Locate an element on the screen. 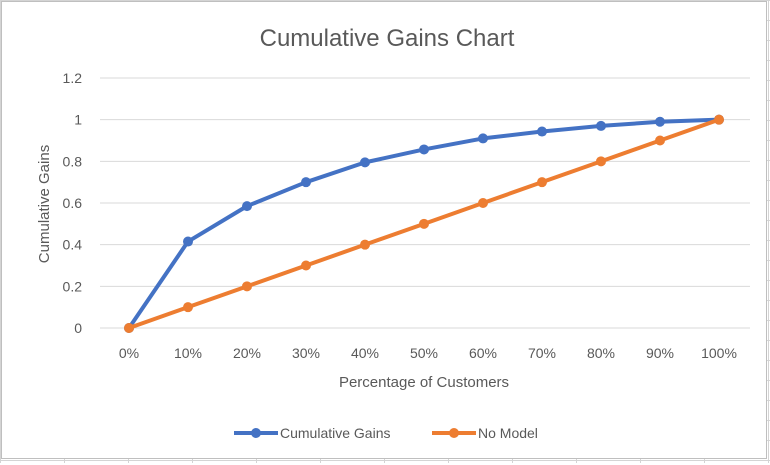 This screenshot has height=465, width=770. chart-title: Cumulative Gains Chart is located at coordinates (387, 38).